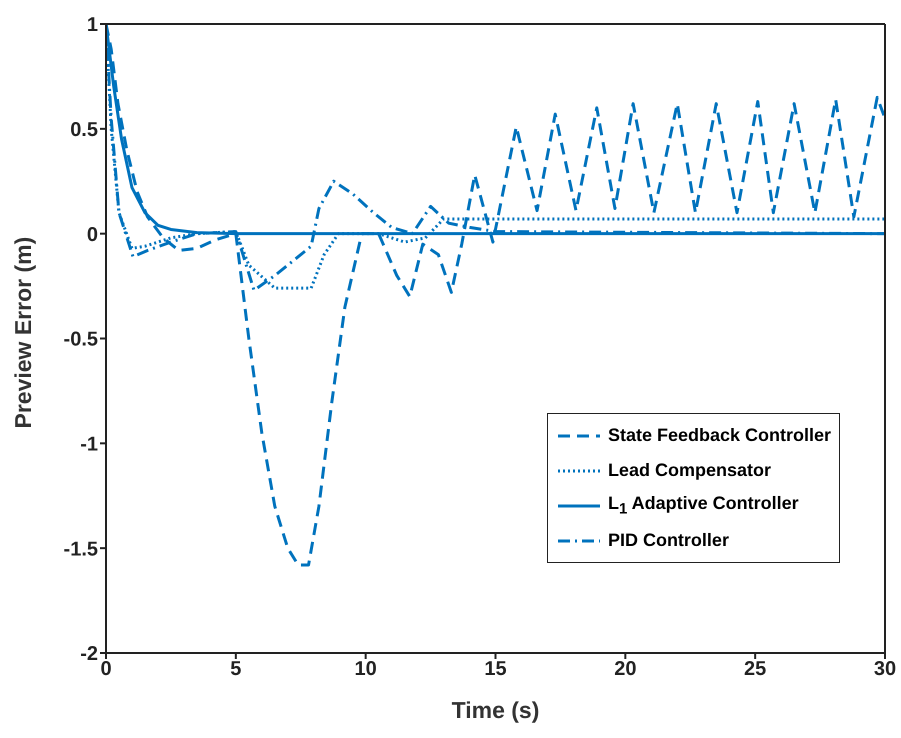 The image size is (901, 738). I want to click on legend-label: State Feedback Controller, so click(719, 435).